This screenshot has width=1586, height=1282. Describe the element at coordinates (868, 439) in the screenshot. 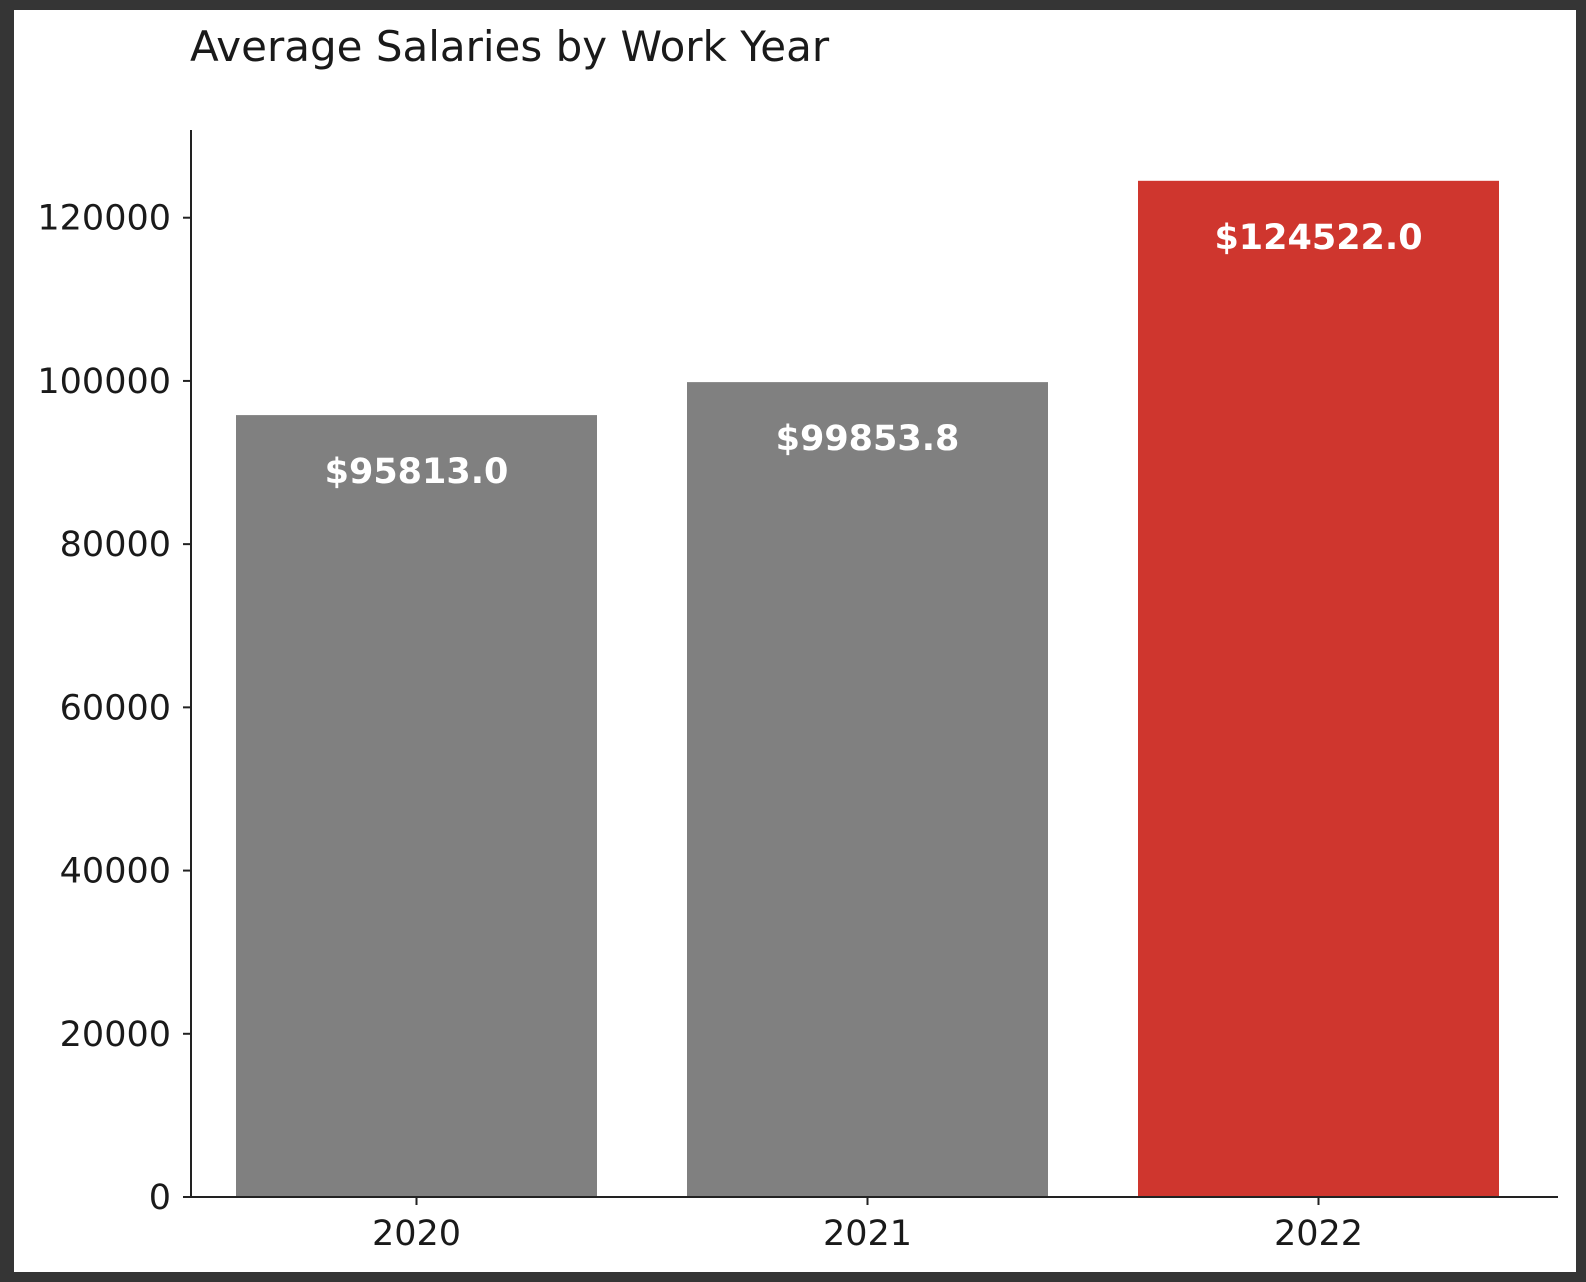

I see `data-label-2021: $99853.8` at that location.